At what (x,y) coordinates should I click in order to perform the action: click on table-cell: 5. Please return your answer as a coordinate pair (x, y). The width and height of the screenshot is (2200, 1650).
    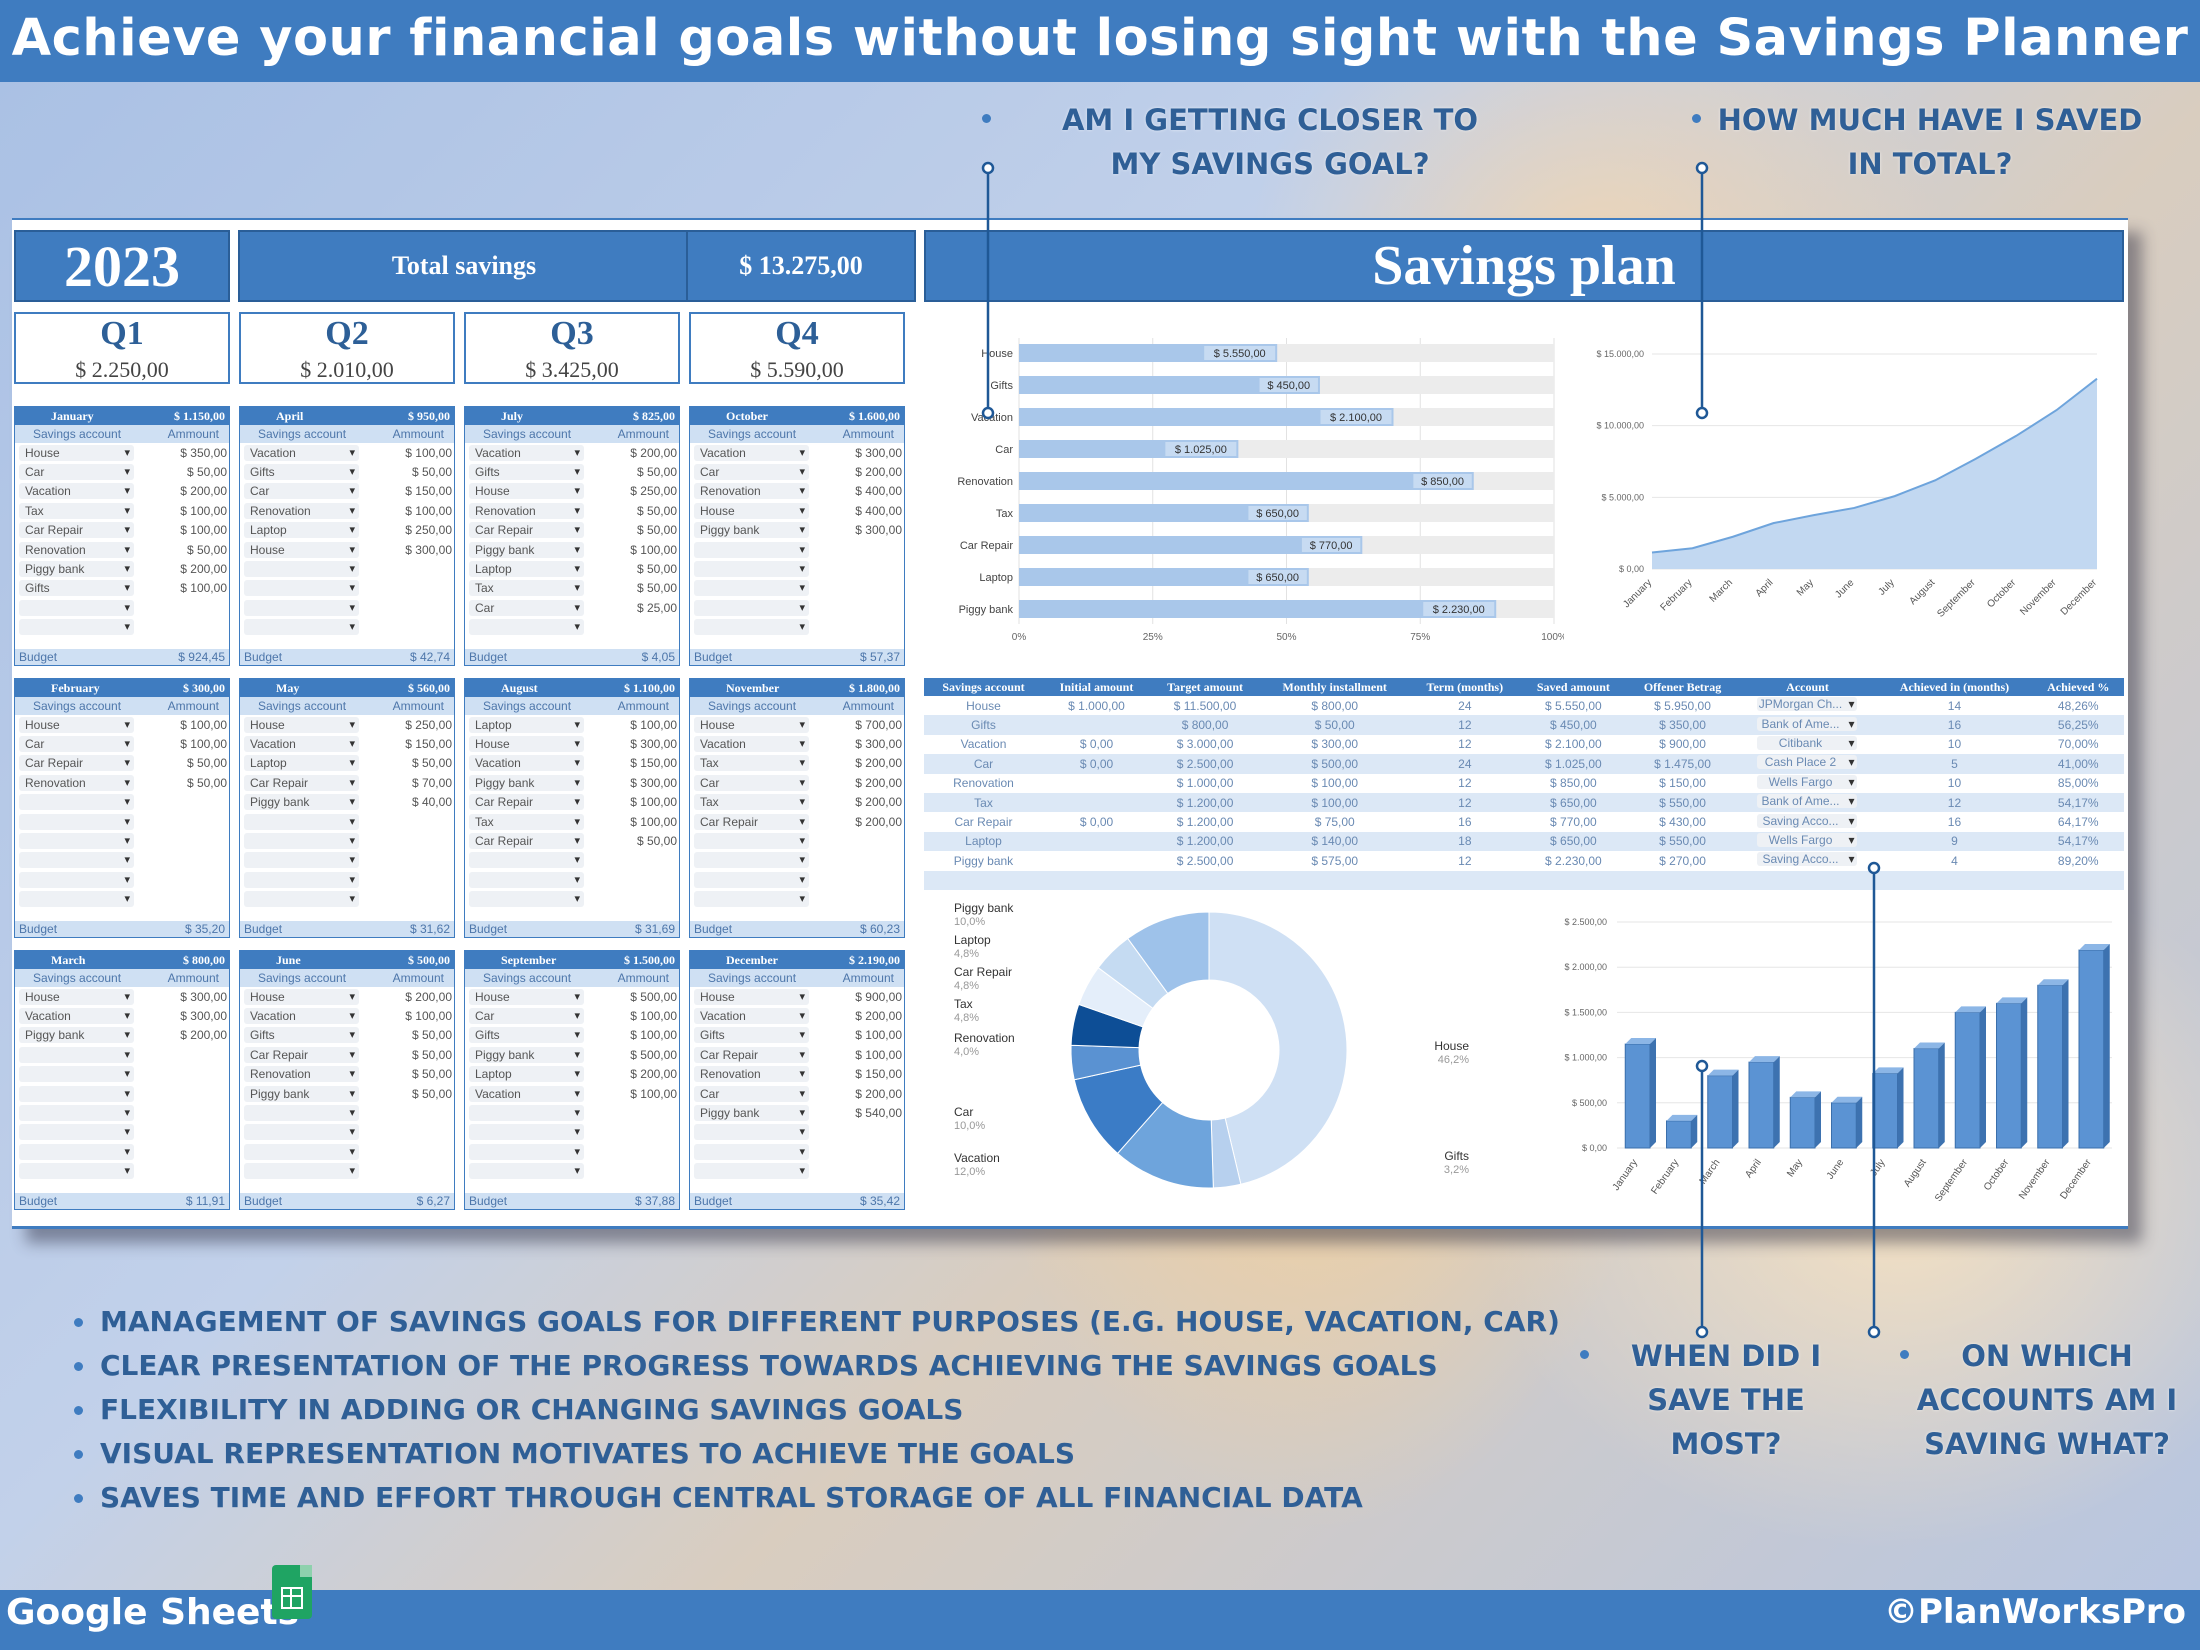
    Looking at the image, I should click on (1954, 764).